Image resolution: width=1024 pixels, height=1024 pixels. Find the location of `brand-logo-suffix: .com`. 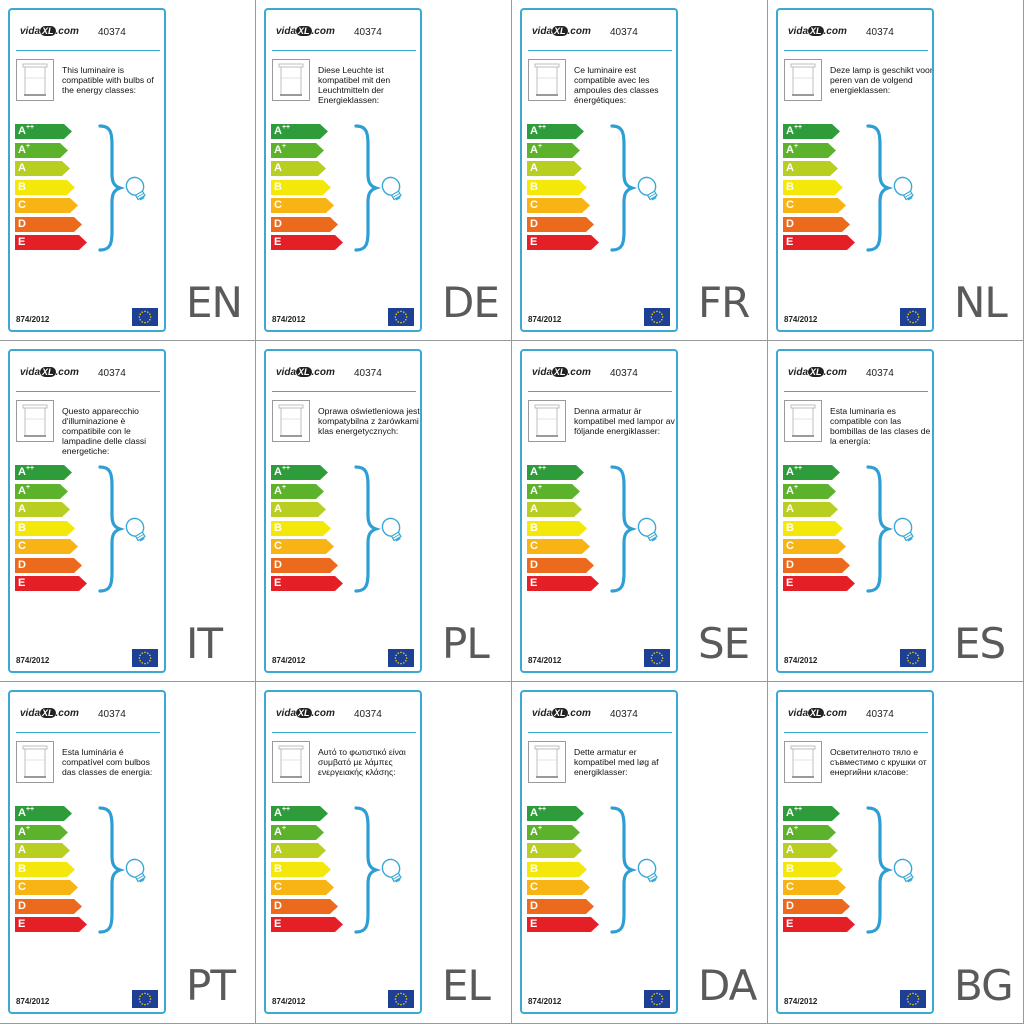

brand-logo-suffix: .com is located at coordinates (579, 372).